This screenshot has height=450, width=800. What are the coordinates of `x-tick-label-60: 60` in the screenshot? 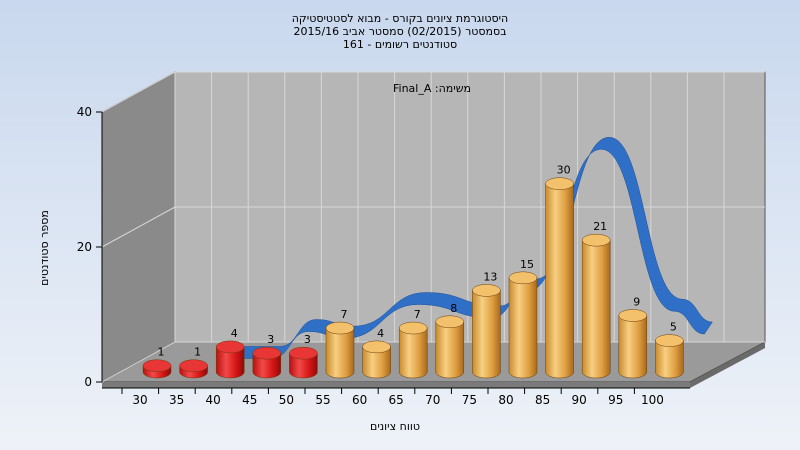 It's located at (359, 400).